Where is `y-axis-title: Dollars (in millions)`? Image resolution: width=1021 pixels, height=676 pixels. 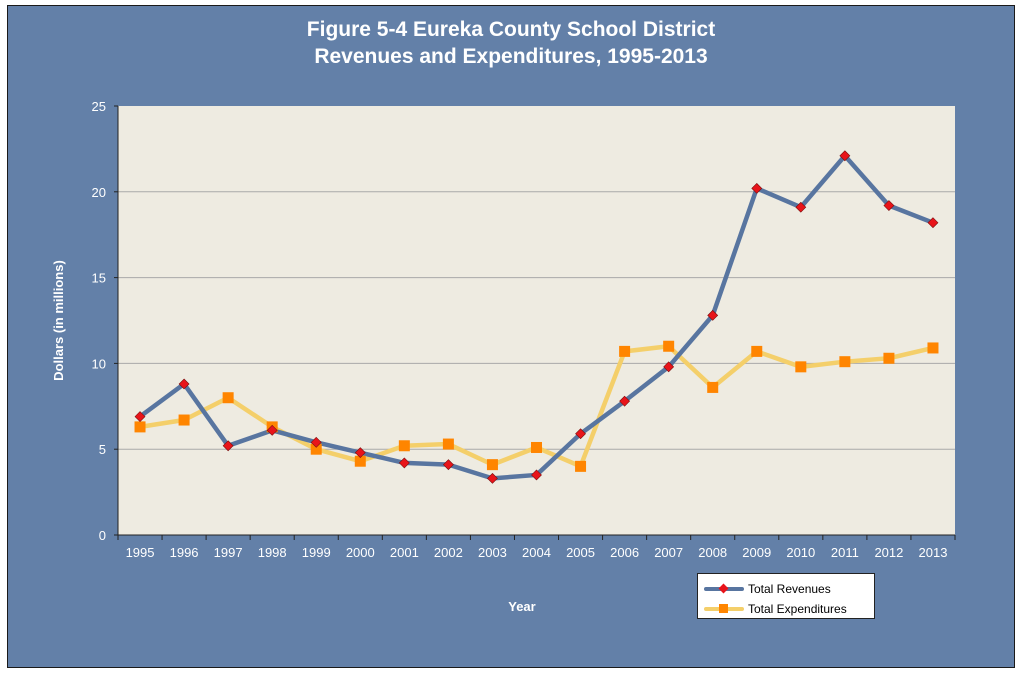
y-axis-title: Dollars (in millions) is located at coordinates (58, 320).